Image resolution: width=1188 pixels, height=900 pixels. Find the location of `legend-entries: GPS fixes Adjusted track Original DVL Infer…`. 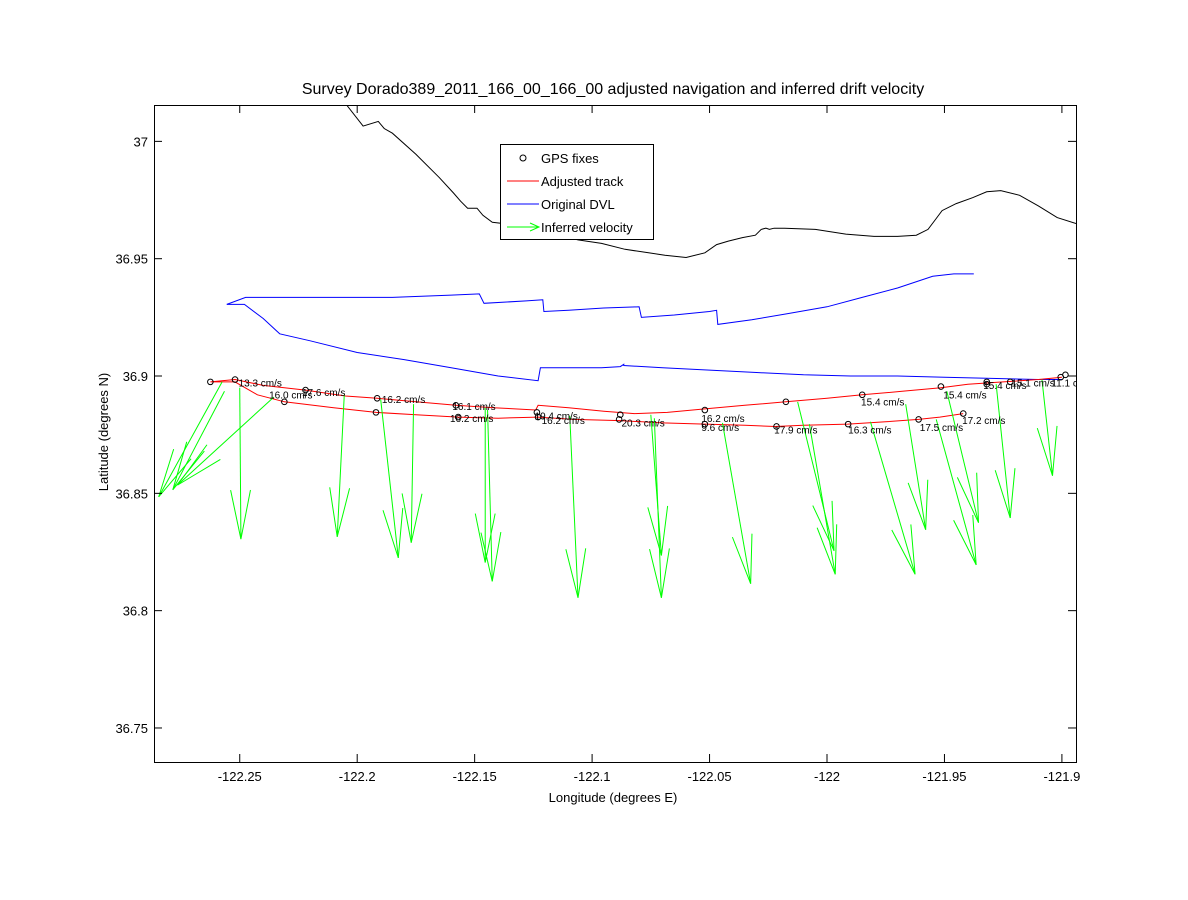

legend-entries: GPS fixes Adjusted track Original DVL Infer… is located at coordinates (570, 193).